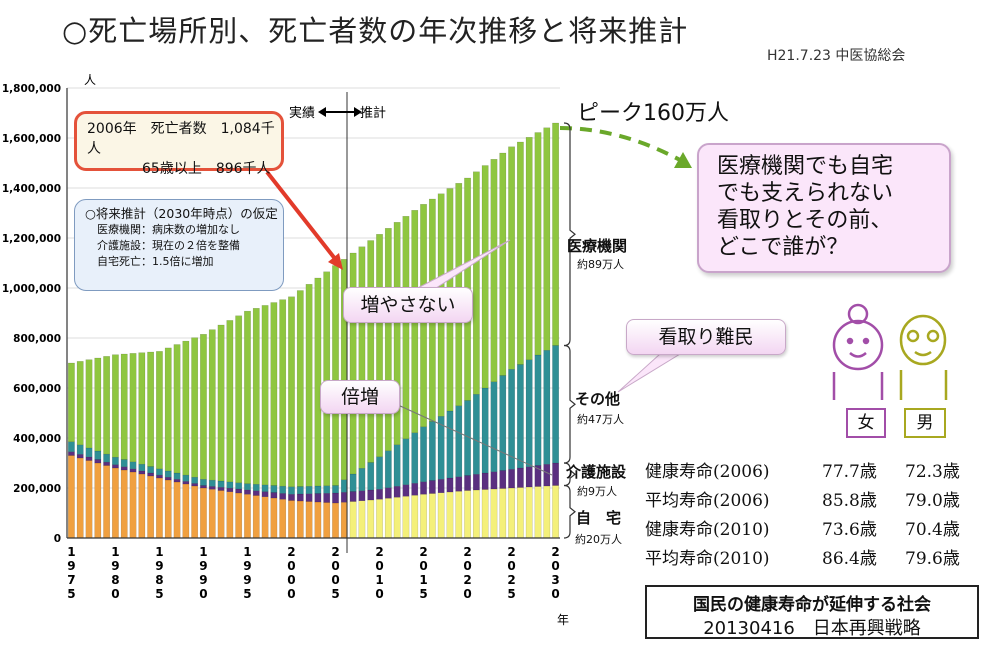 The height and width of the screenshot is (646, 986). I want to click on male-label: 男, so click(925, 423).